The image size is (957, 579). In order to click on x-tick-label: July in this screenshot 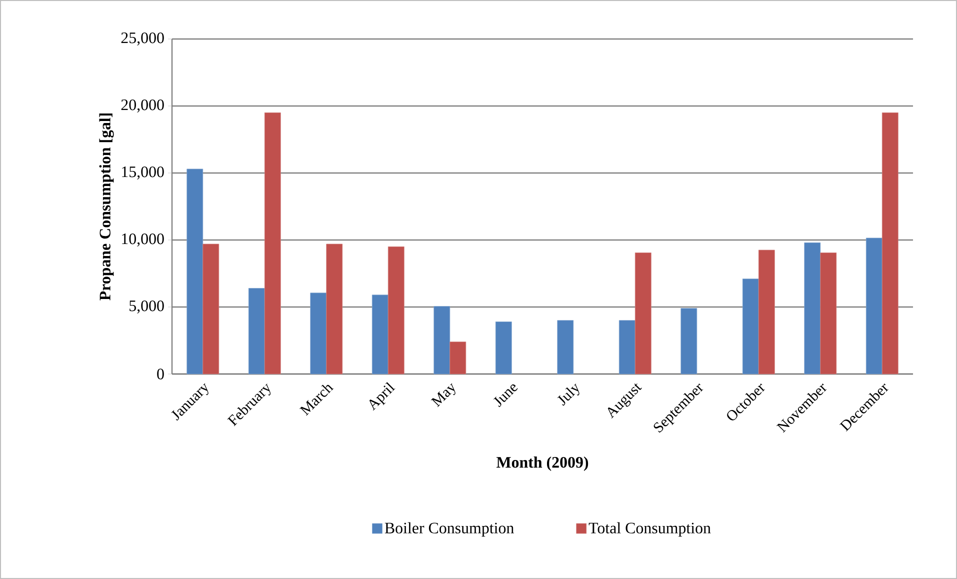, I will do `click(568, 395)`.